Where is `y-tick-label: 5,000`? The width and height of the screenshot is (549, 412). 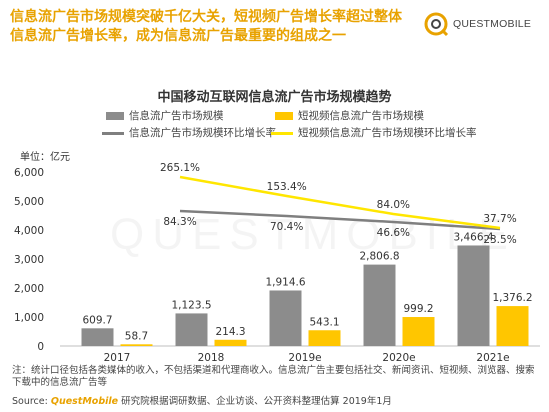
y-tick-label: 5,000 is located at coordinates (29, 202).